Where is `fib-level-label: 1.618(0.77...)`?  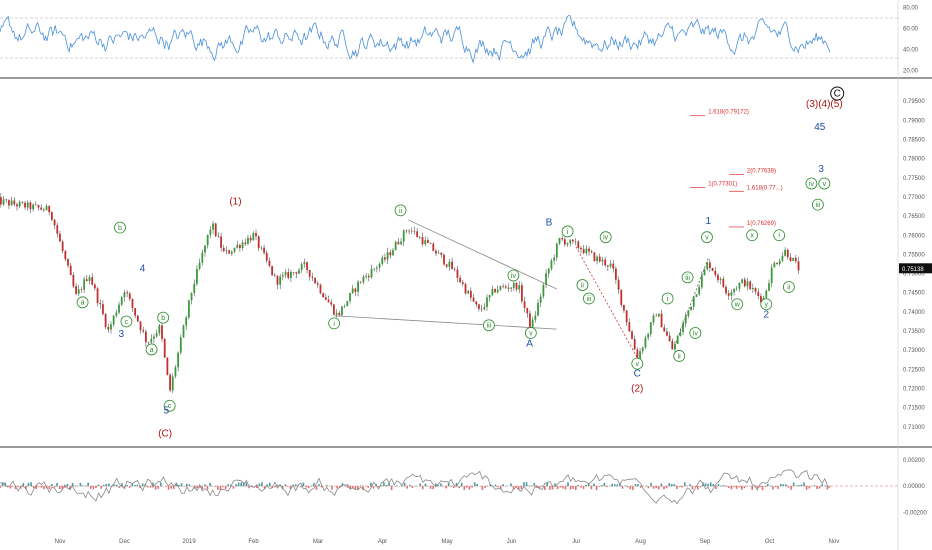 fib-level-label: 1.618(0.77...) is located at coordinates (765, 188).